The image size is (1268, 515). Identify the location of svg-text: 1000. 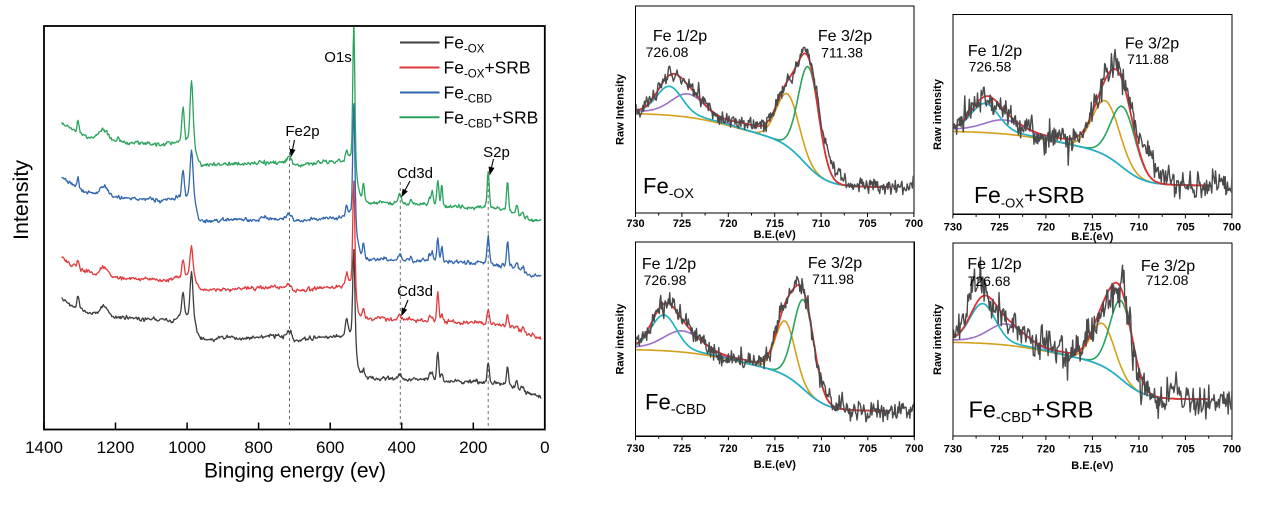
(187, 447).